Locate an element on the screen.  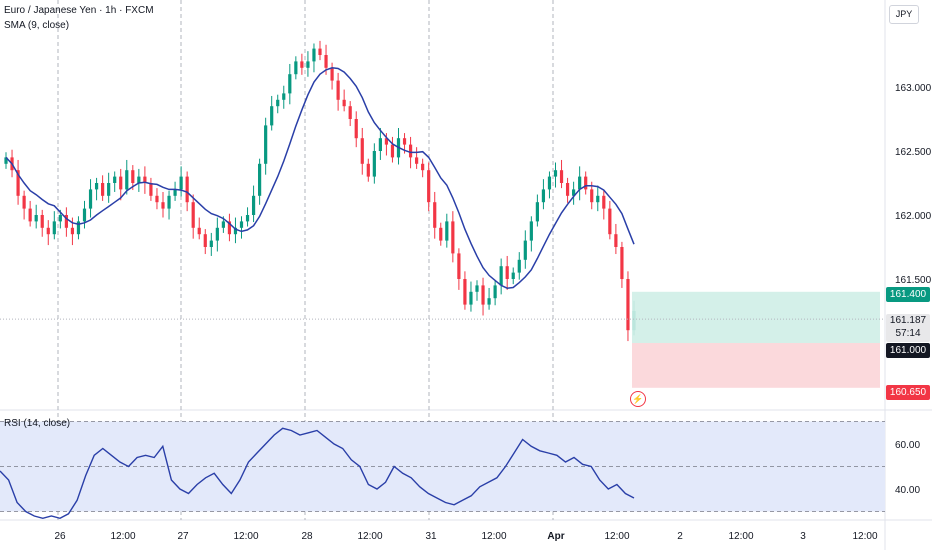
price-tick-label: 163.000 is located at coordinates (913, 88).